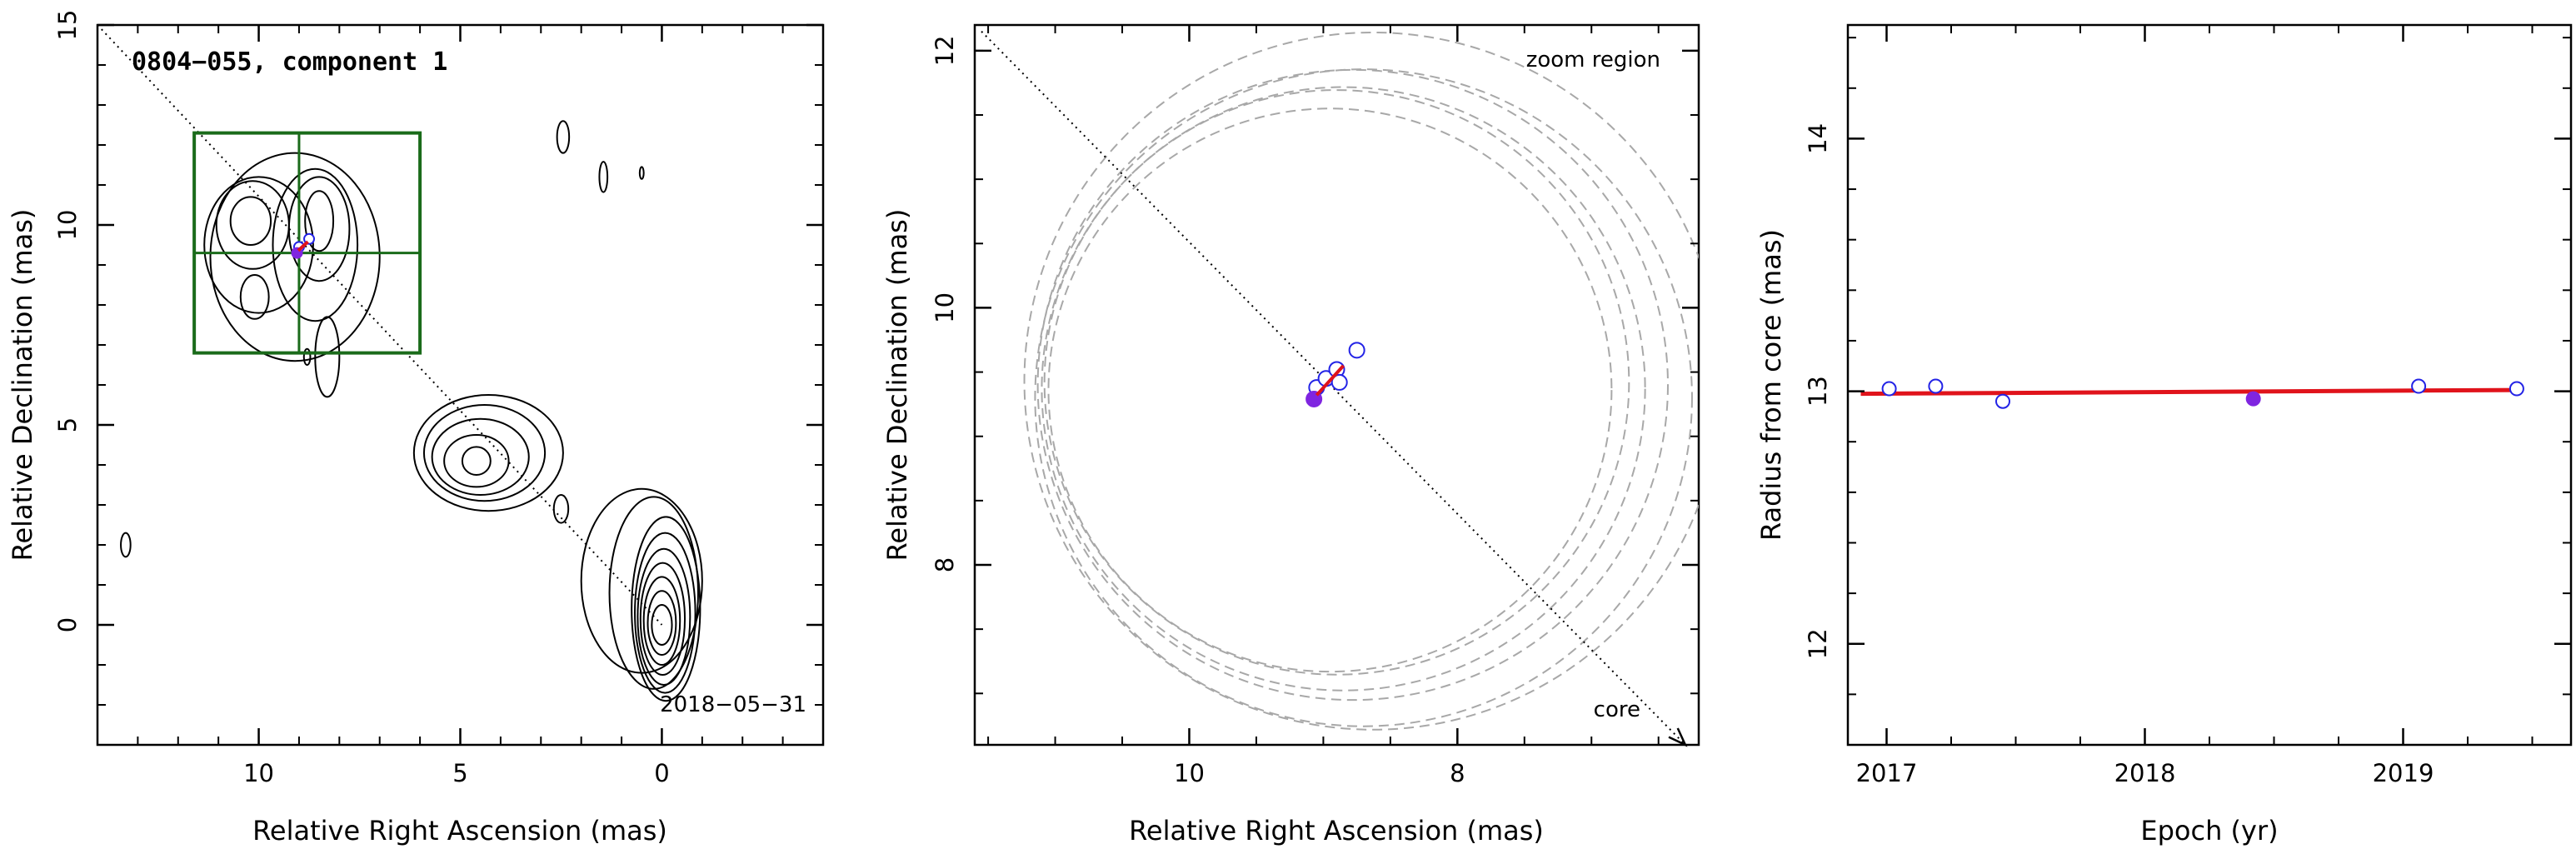  Describe the element at coordinates (67, 25) in the screenshot. I see `y-tick-label: 15` at that location.